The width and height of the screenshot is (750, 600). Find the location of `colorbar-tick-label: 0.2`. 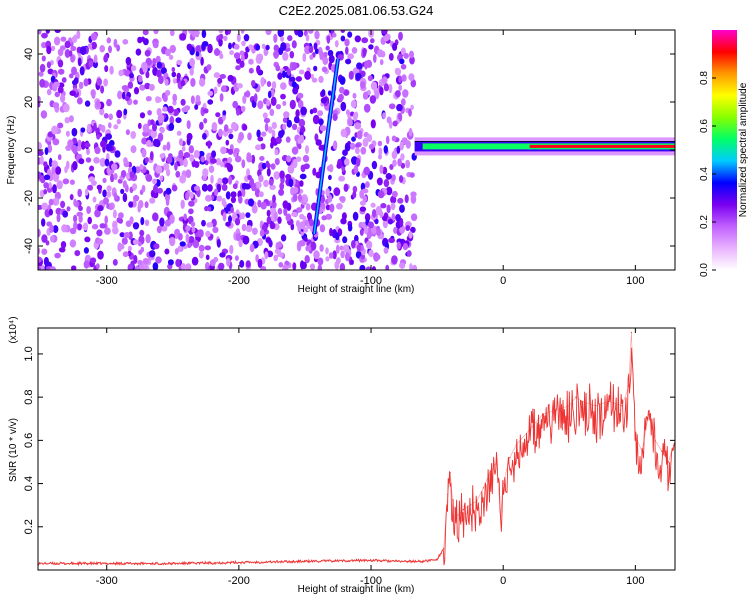

colorbar-tick-label: 0.2 is located at coordinates (704, 222).